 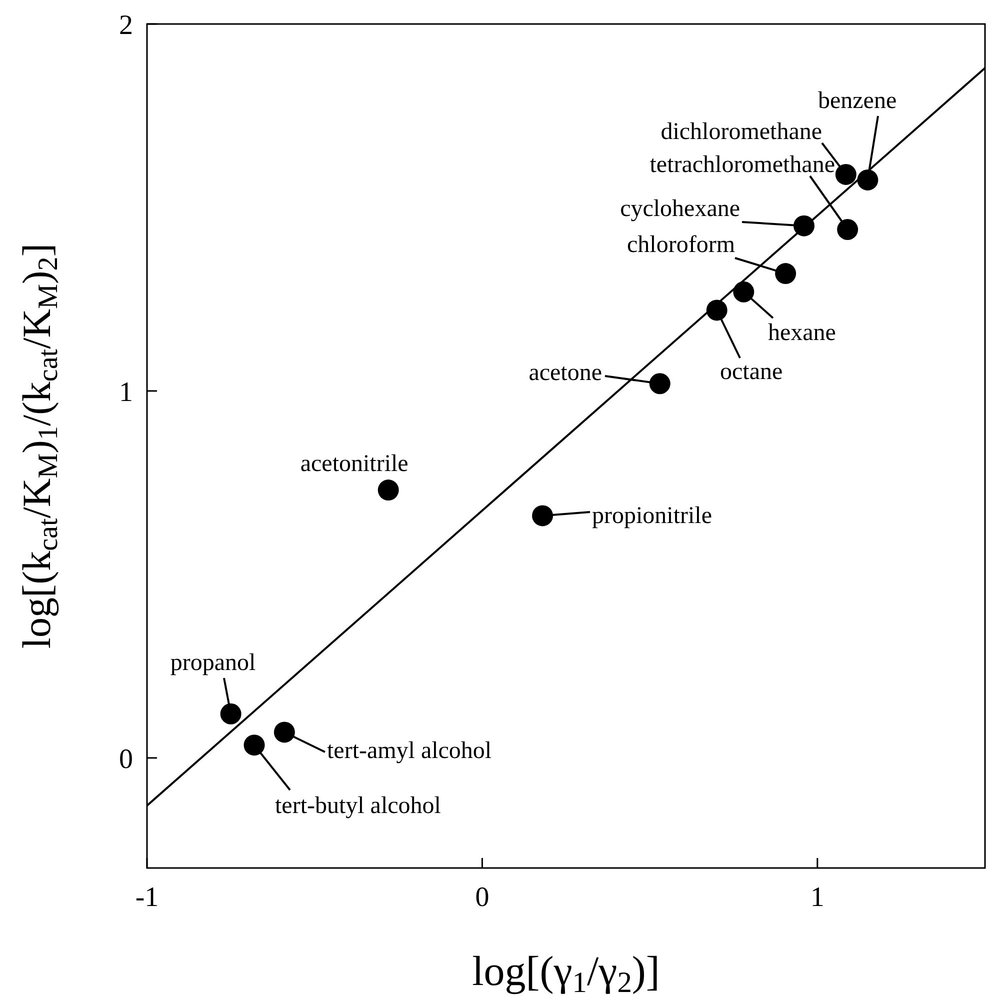 I want to click on y-tick-label: 1, so click(x=126, y=392).